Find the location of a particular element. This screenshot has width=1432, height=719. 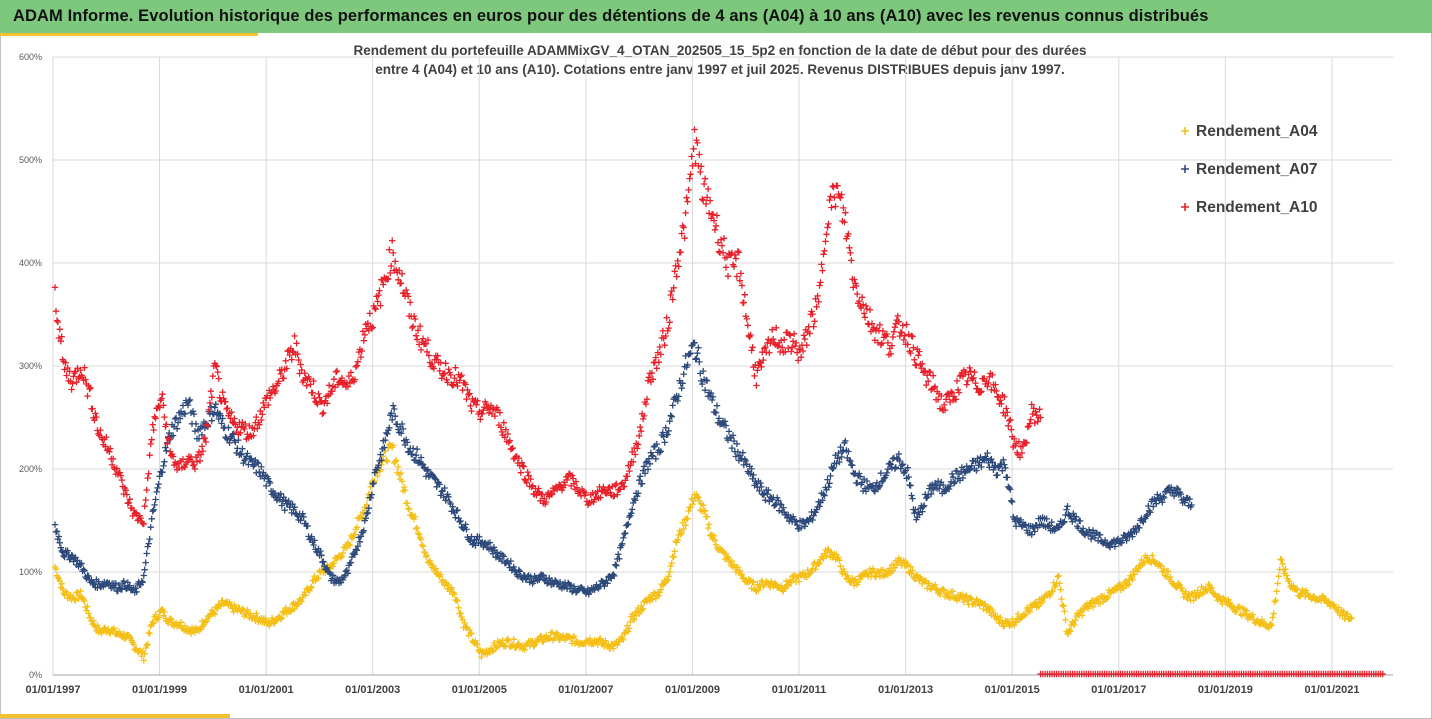

y-axis: 0% 100% 200% 300% 400% 500% 600% is located at coordinates (30, 366).